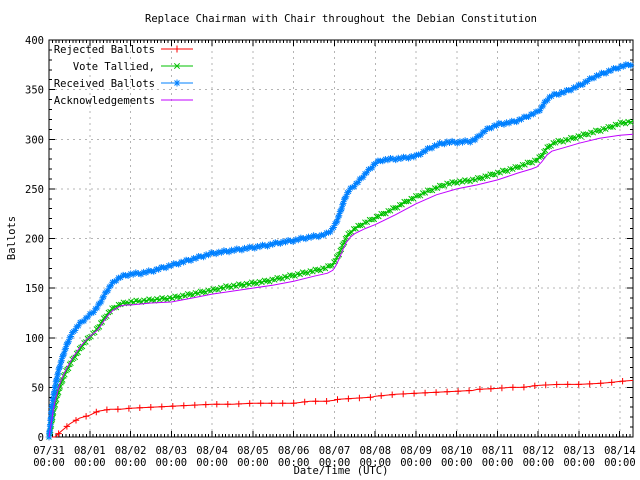 The height and width of the screenshot is (480, 640). What do you see at coordinates (37, 388) in the screenshot?
I see `y-tick-label: 50` at bounding box center [37, 388].